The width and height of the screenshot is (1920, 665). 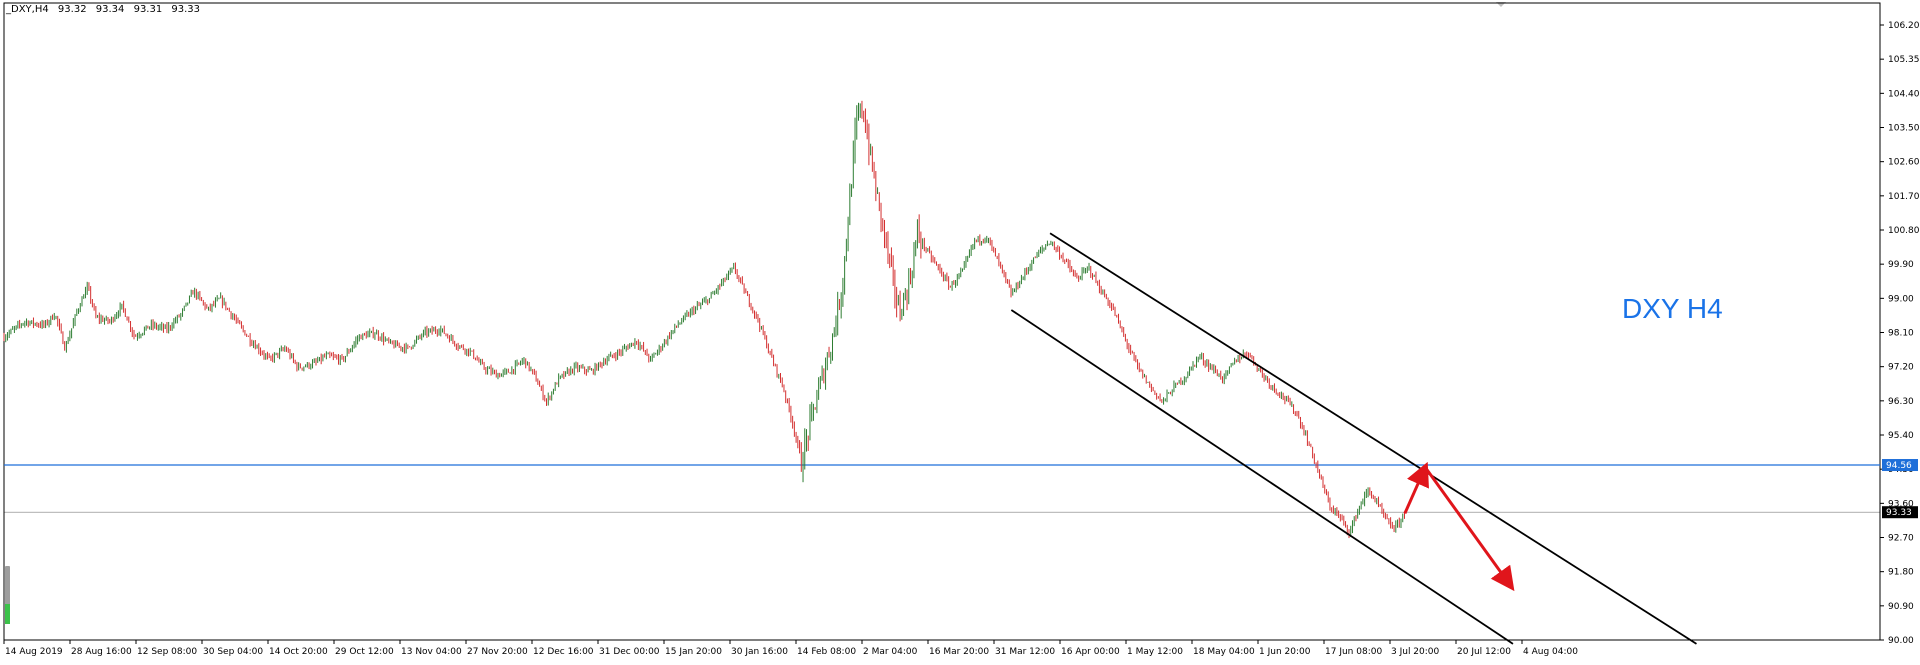 I want to click on current-price-label: 93.33, so click(x=1899, y=513).